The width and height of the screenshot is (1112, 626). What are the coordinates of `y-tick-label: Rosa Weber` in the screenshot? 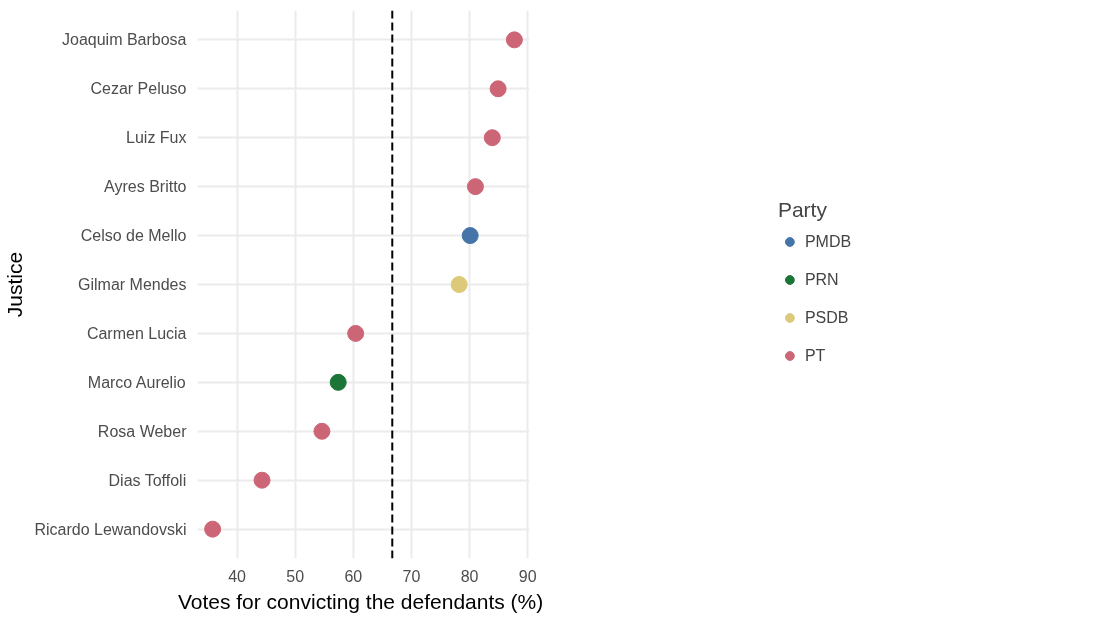 It's located at (142, 431).